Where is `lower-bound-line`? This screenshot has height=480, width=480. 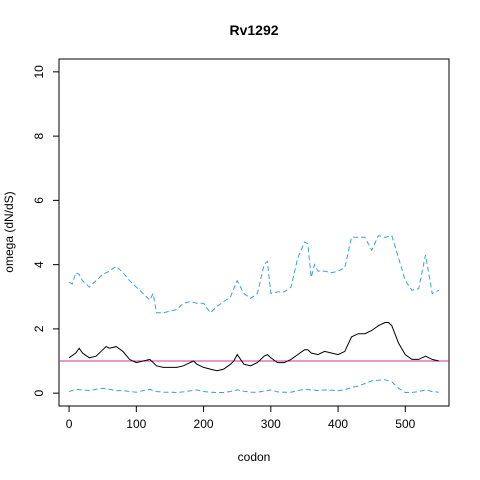
lower-bound-line is located at coordinates (253, 386).